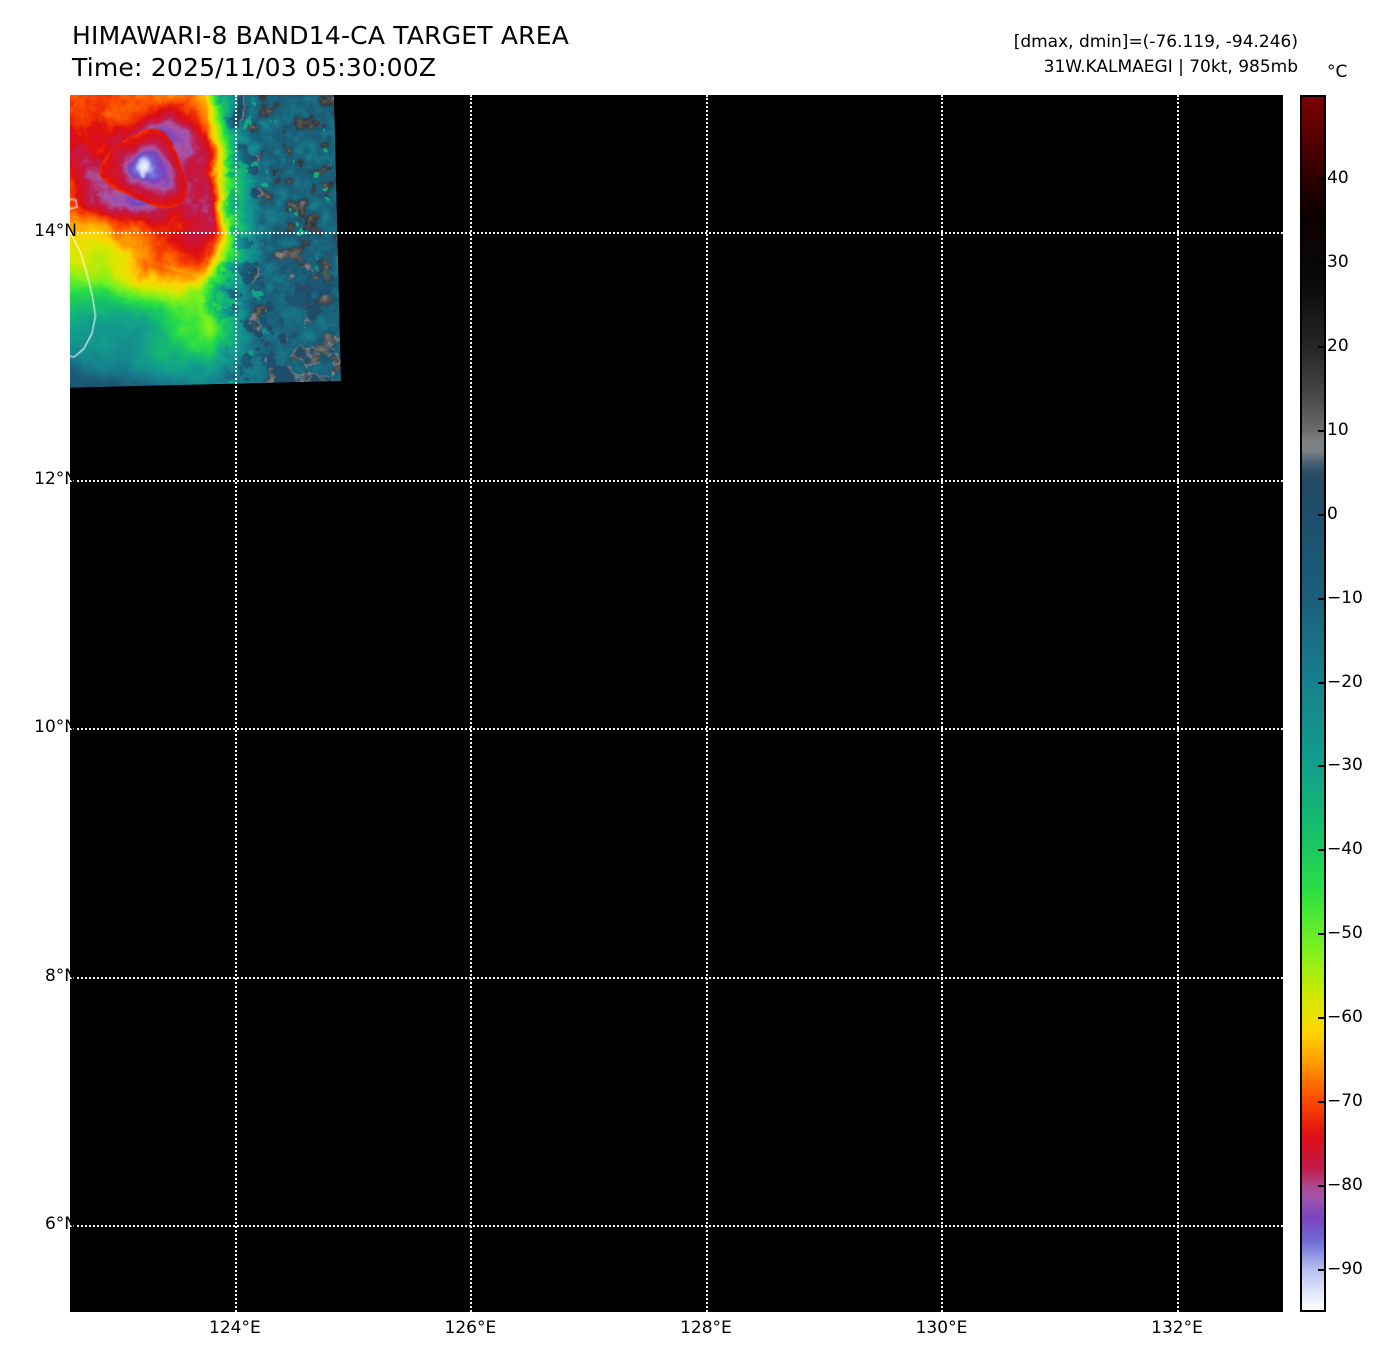 This screenshot has height=1359, width=1390. I want to click on colorbar-tick-label: 10, so click(1338, 429).